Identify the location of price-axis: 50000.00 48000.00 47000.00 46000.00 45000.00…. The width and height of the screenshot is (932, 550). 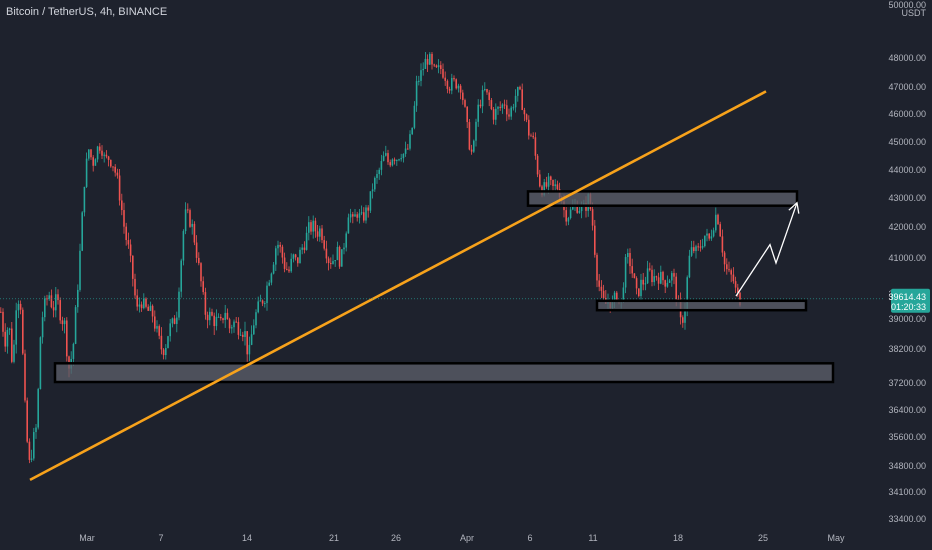
(909, 262).